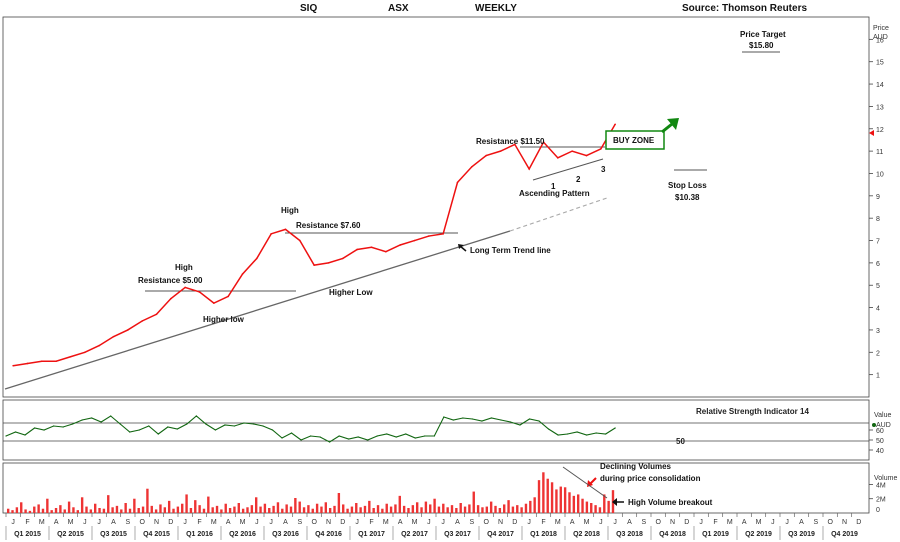  Describe the element at coordinates (351, 292) in the screenshot. I see `higher-low-label-2: Higher Low` at that location.